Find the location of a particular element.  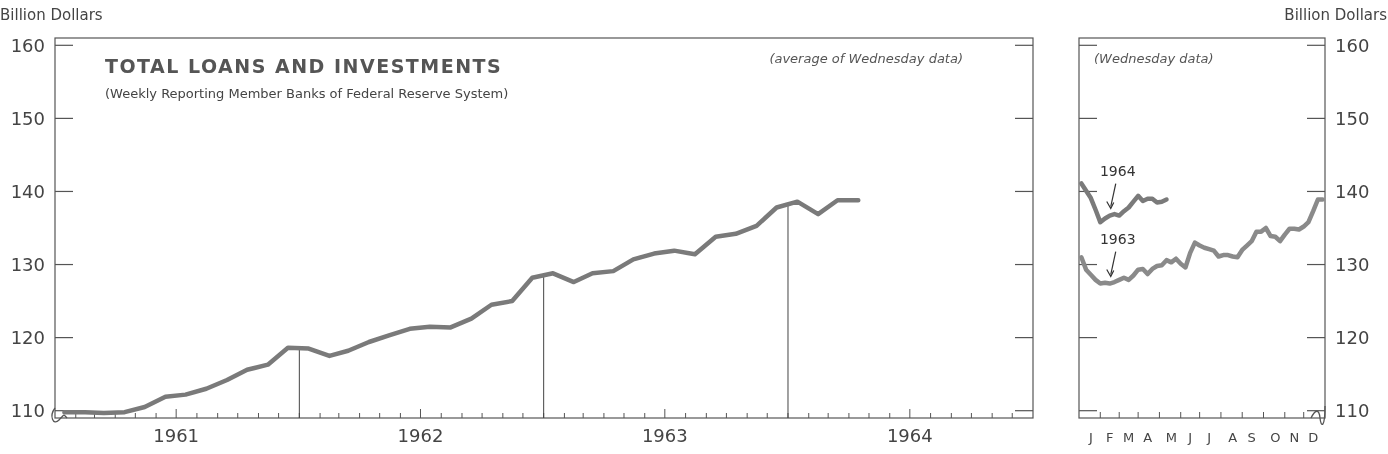

x-tick-label: D is located at coordinates (1313, 437).